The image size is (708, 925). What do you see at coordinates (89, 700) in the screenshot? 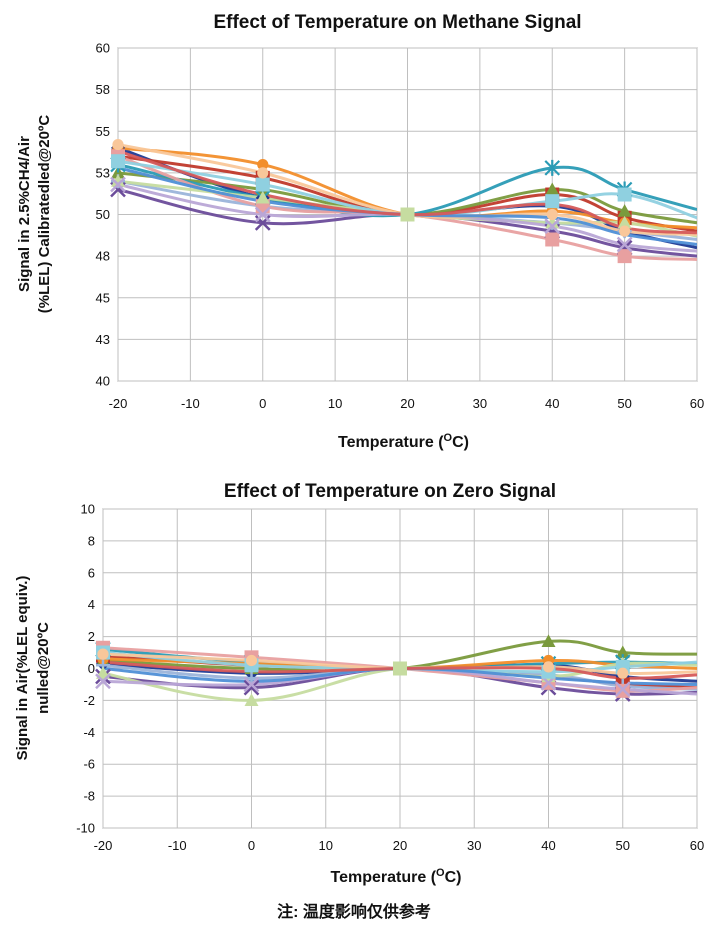
I see `y-tick-label: -2` at bounding box center [89, 700].